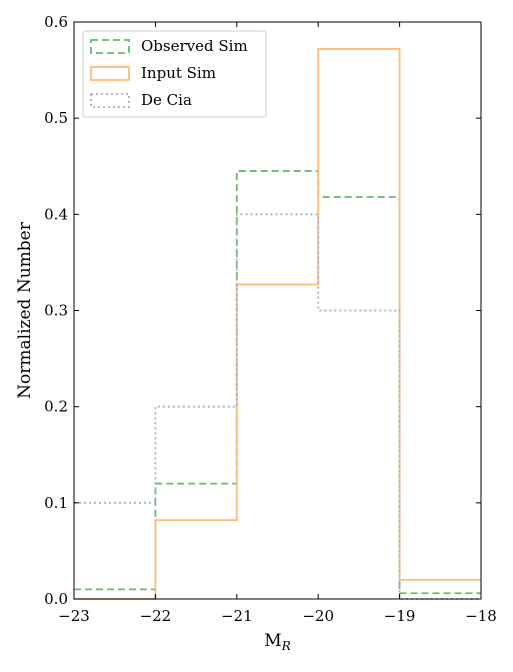  I want to click on x-axis-label: MR, so click(277, 642).